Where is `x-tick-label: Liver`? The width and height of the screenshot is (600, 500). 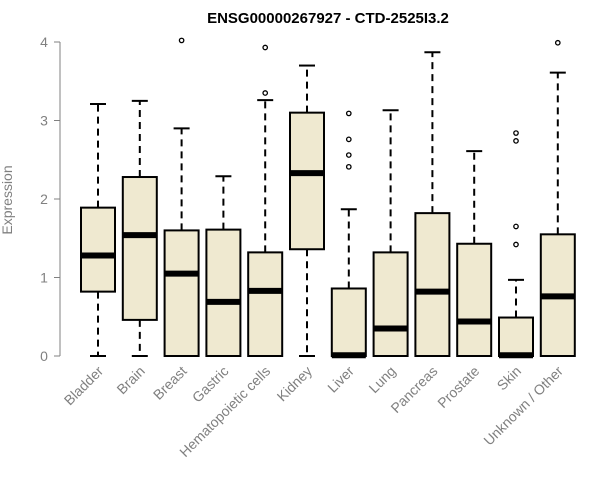
x-tick-label: Liver is located at coordinates (340, 379).